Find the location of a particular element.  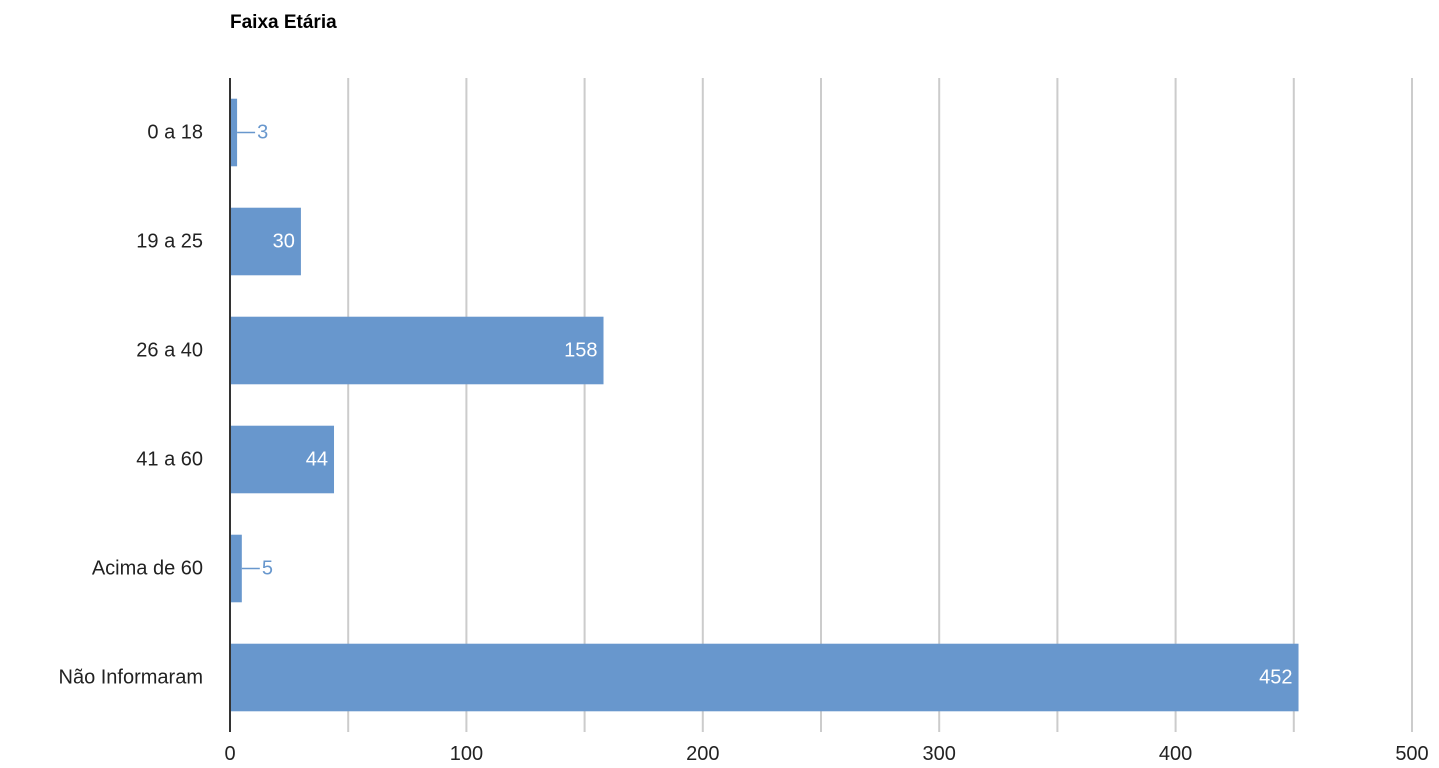

data-label: 3 is located at coordinates (262, 133).